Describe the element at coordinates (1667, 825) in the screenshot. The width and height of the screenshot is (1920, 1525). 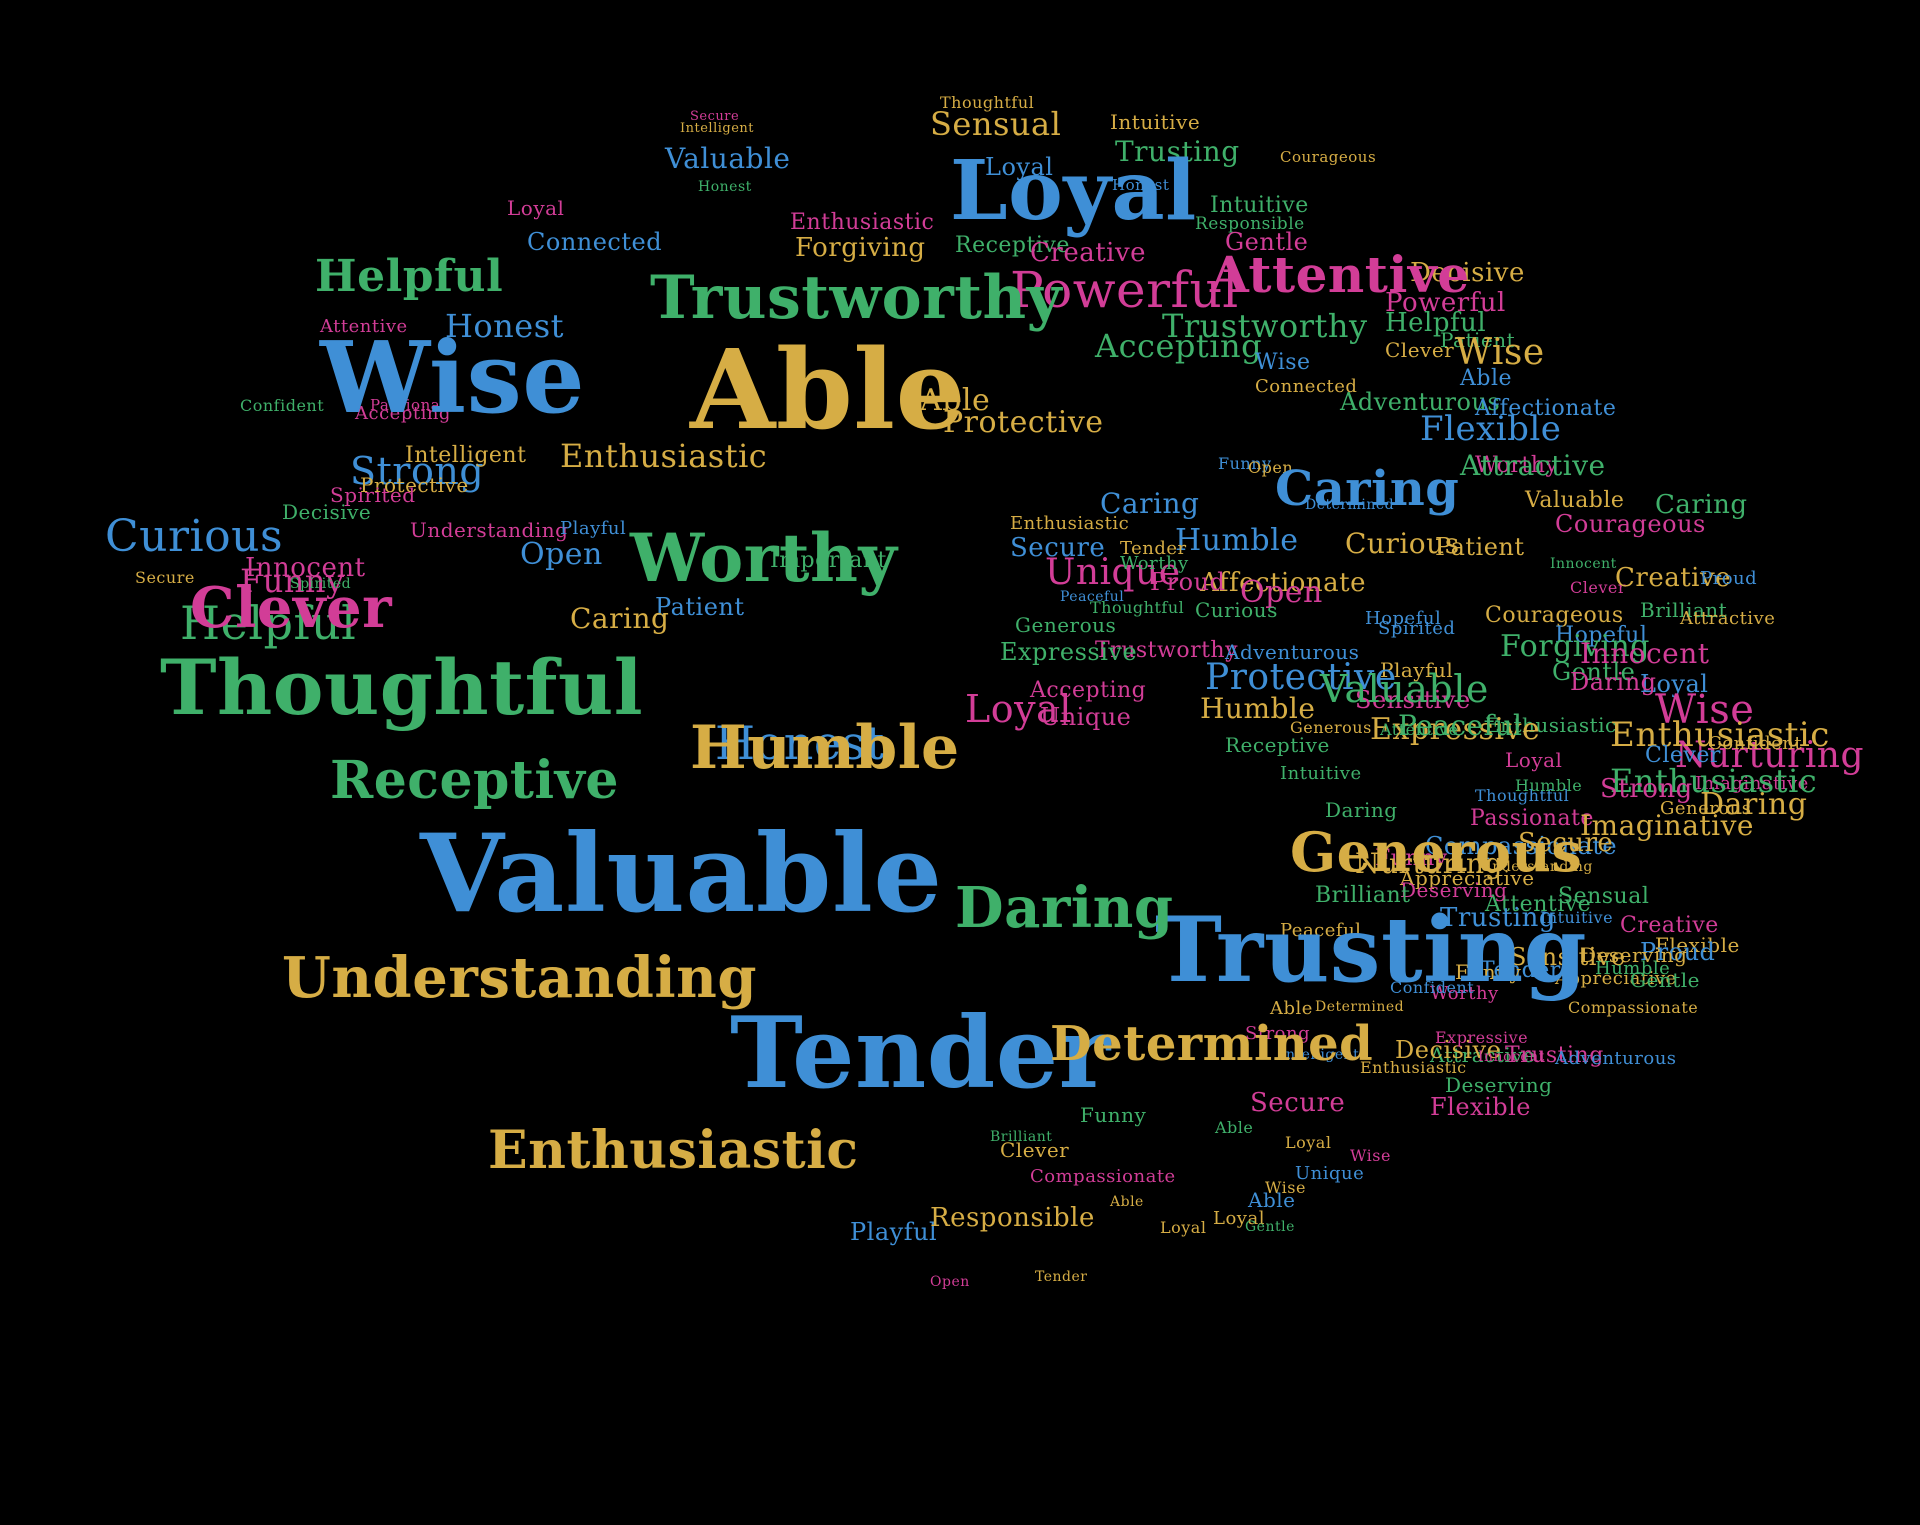
I see `word-138: Imaginative` at that location.